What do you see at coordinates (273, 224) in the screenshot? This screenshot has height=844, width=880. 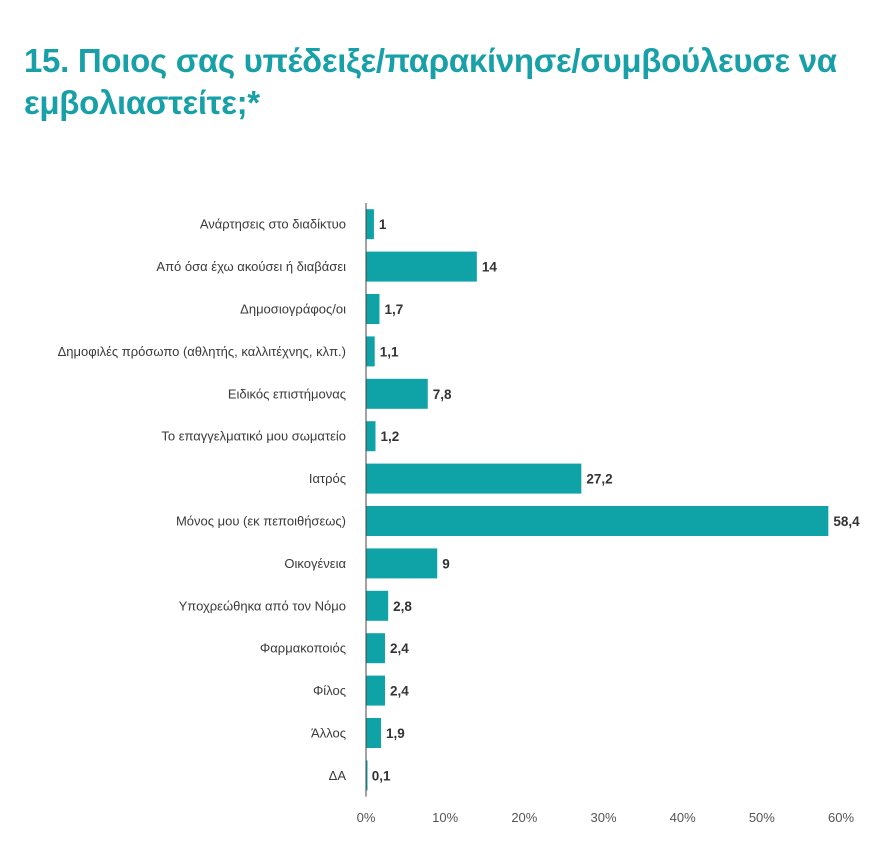 I see `category-label: Ανάρτησεις στο διαδίκτυο` at bounding box center [273, 224].